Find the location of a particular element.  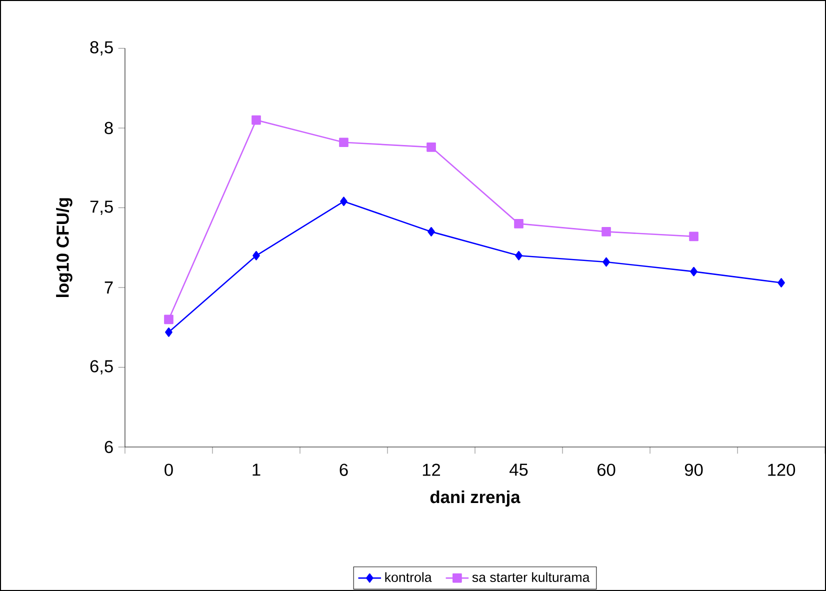

x-tick-label: 1 is located at coordinates (256, 470).